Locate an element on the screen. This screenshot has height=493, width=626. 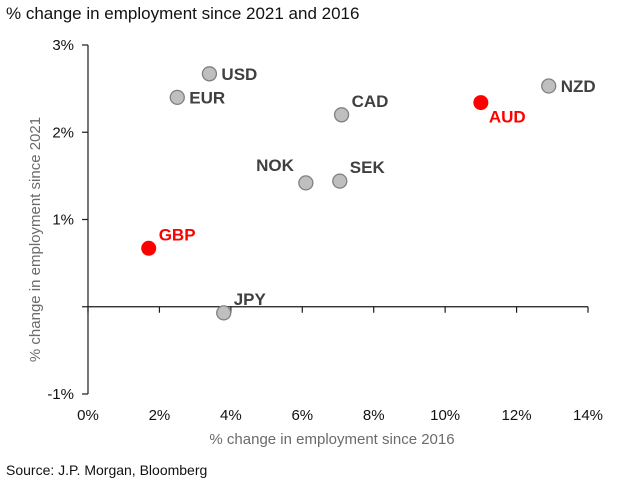
point-nok is located at coordinates (306, 183).